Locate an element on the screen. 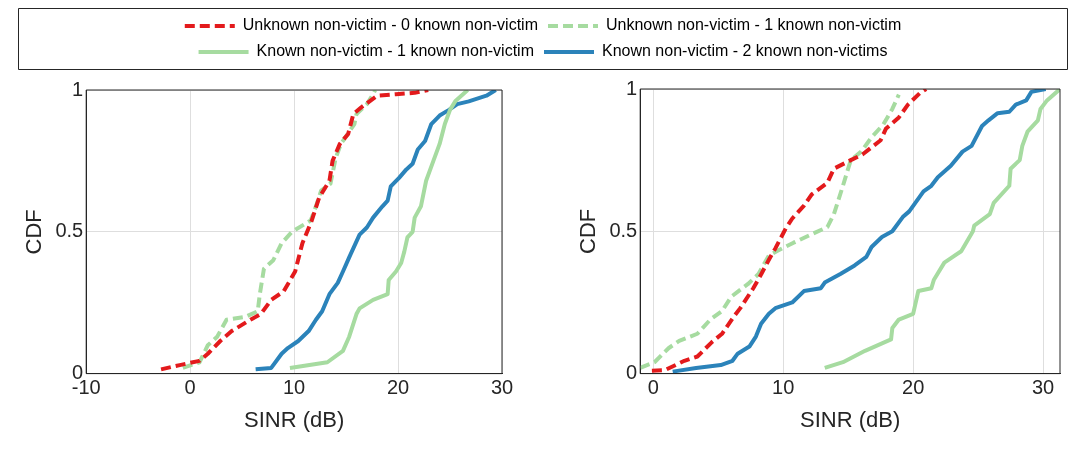 This screenshot has height=456, width=1068. legend-label: Unknown non-victim - 0 known non-victim is located at coordinates (390, 25).